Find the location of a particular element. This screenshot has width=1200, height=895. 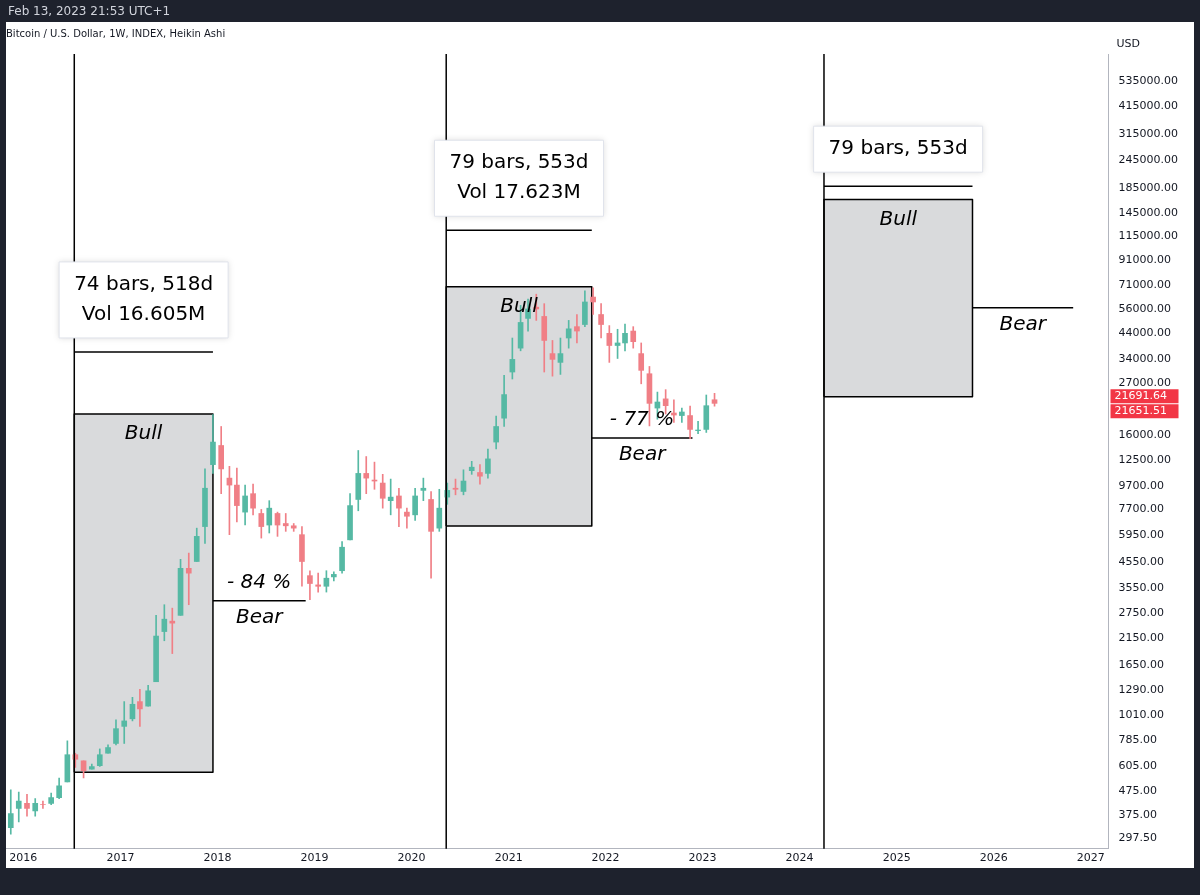

y-tick-label: 475.00 is located at coordinates (1138, 790).